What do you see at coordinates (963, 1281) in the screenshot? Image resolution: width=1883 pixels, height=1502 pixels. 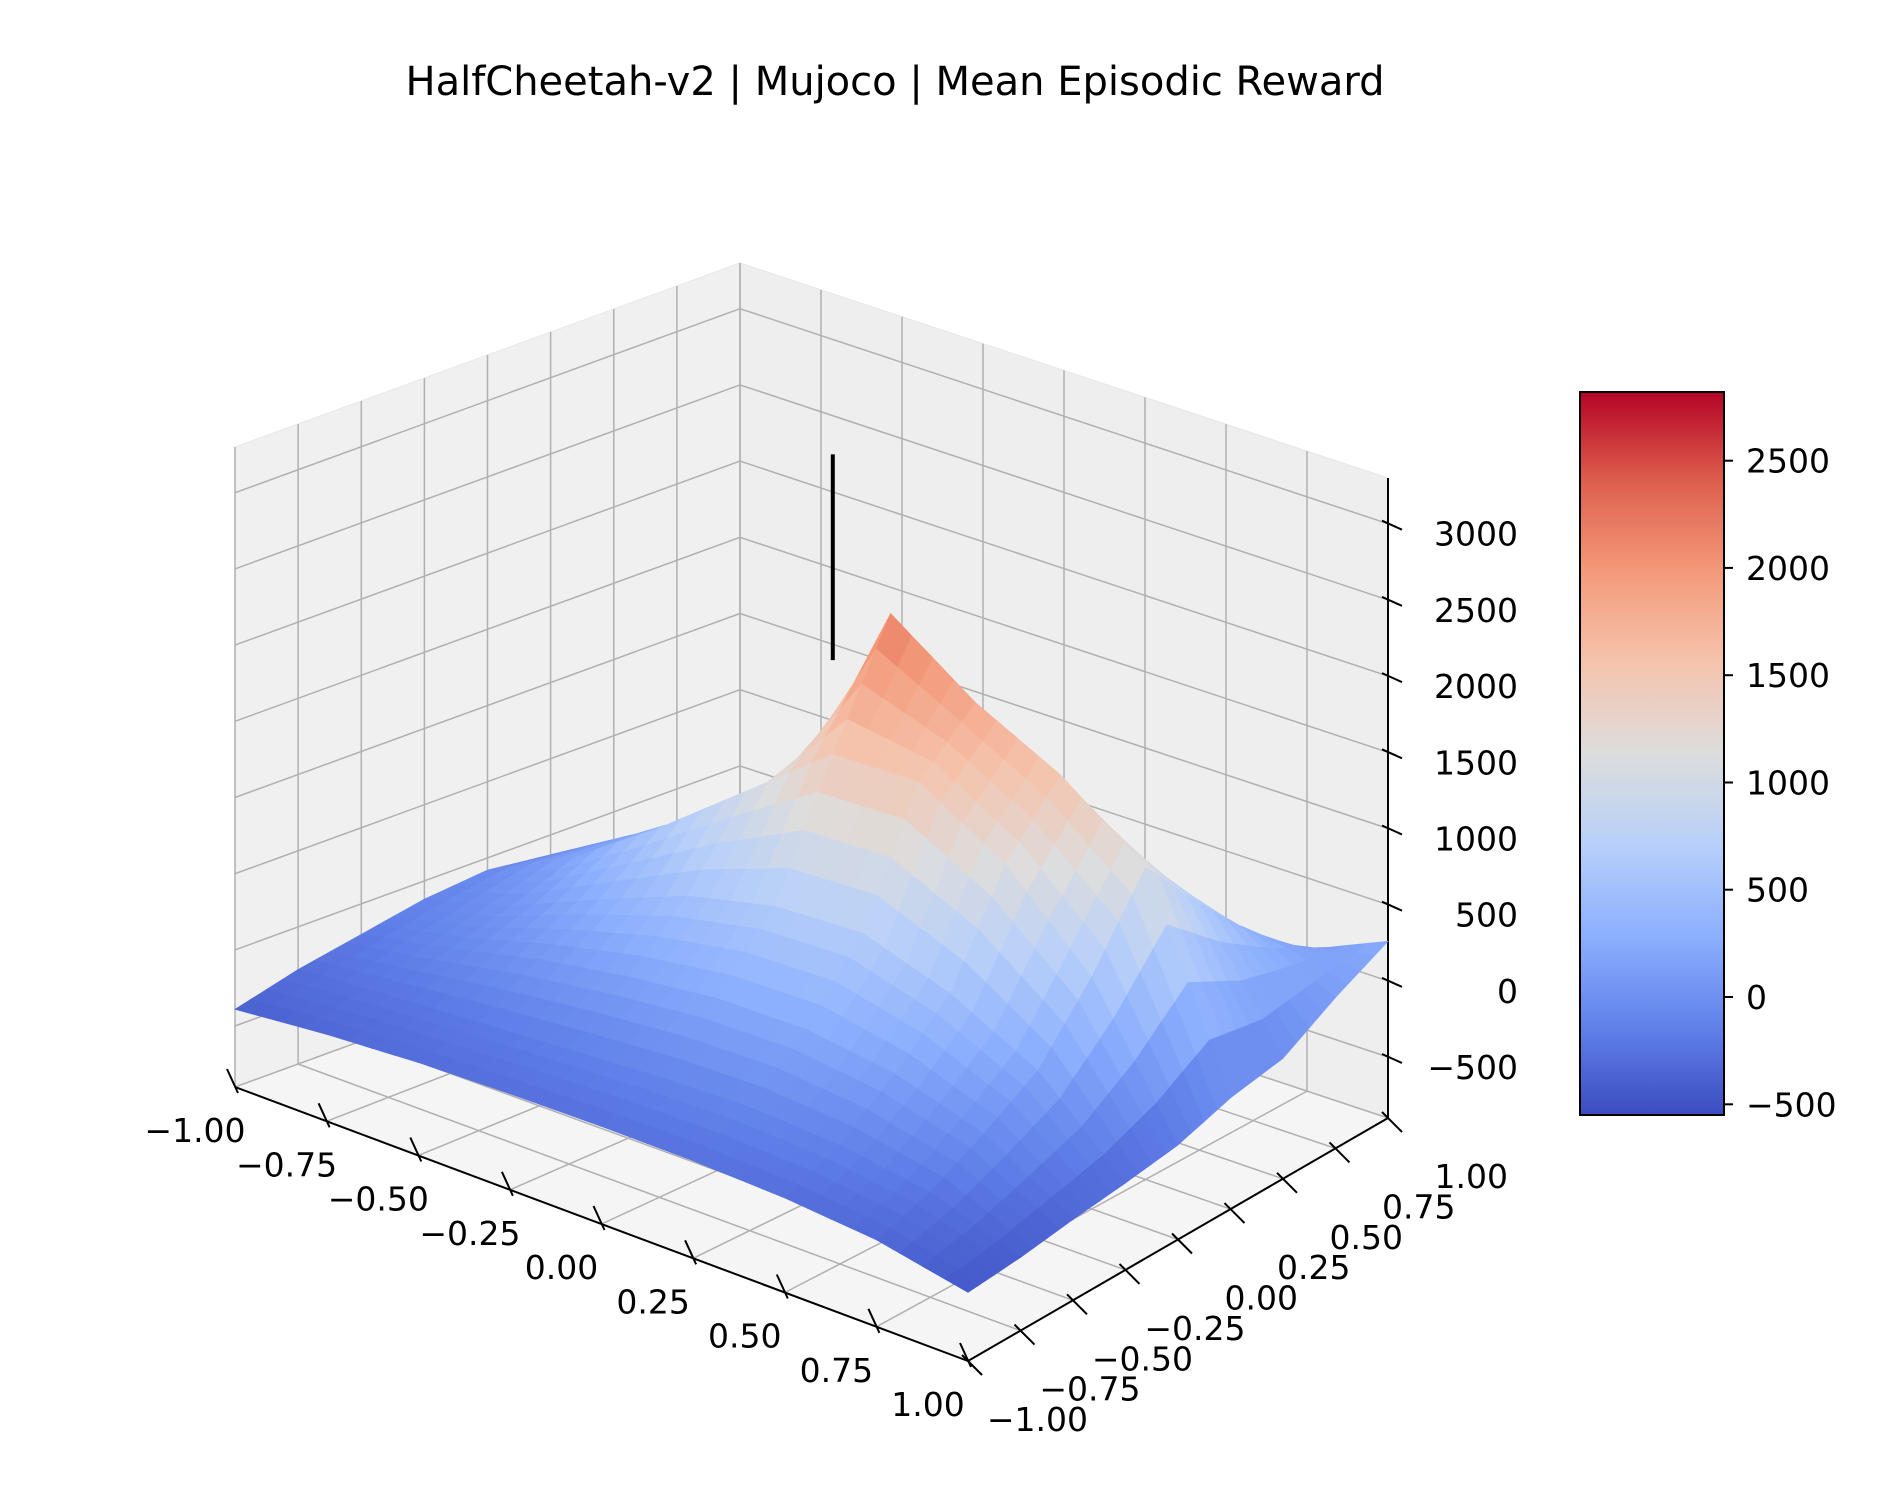 I see `surface-patch` at bounding box center [963, 1281].